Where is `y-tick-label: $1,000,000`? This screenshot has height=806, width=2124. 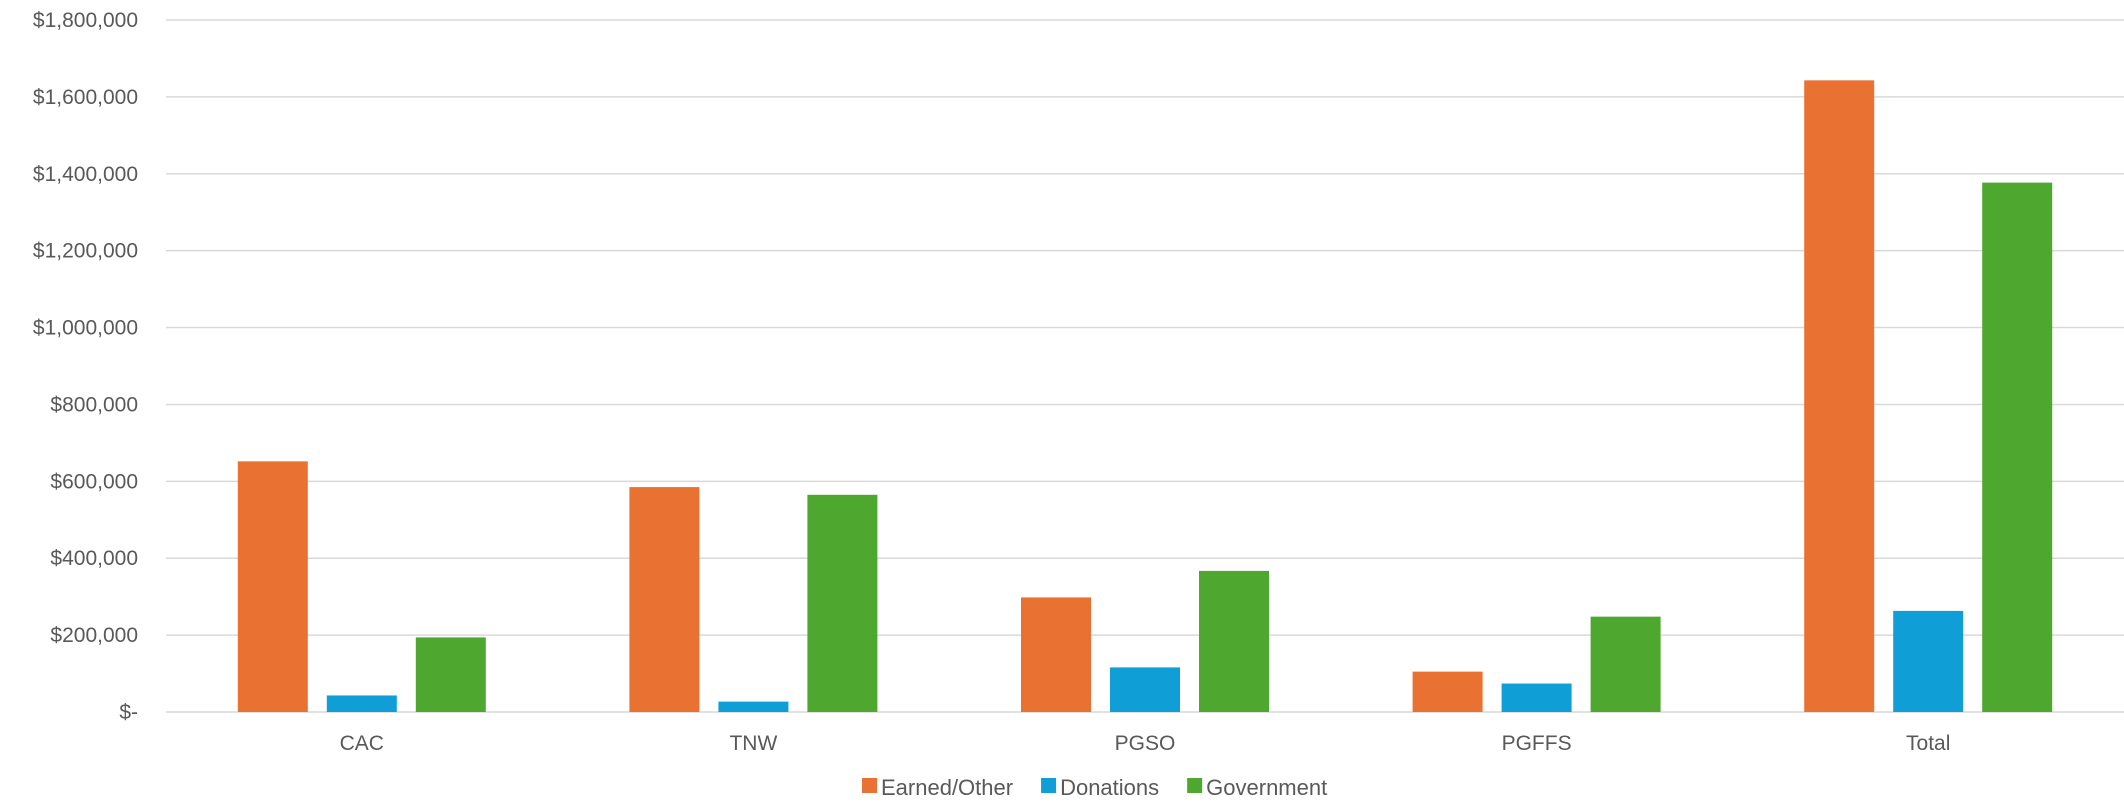
y-tick-label: $1,000,000 is located at coordinates (85, 328).